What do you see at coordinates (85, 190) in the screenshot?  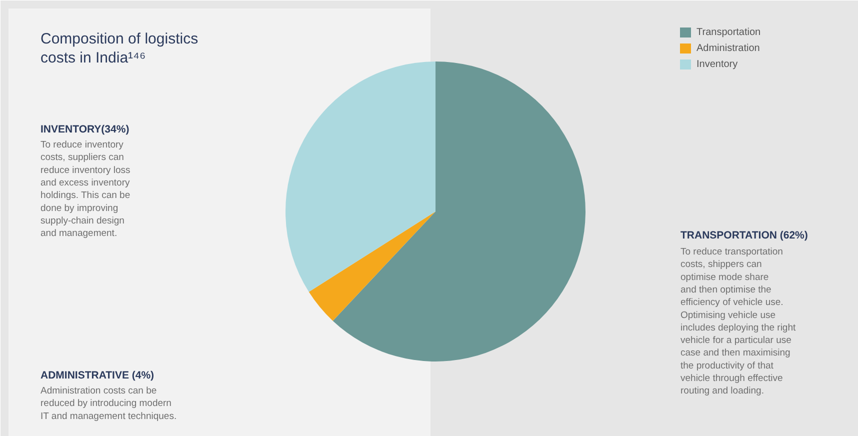 I see `text: To reduce inventory costs, suppliers can reduce inventory loss and excess inventory holdings. This can be done by improving supply-chain design and management.` at bounding box center [85, 190].